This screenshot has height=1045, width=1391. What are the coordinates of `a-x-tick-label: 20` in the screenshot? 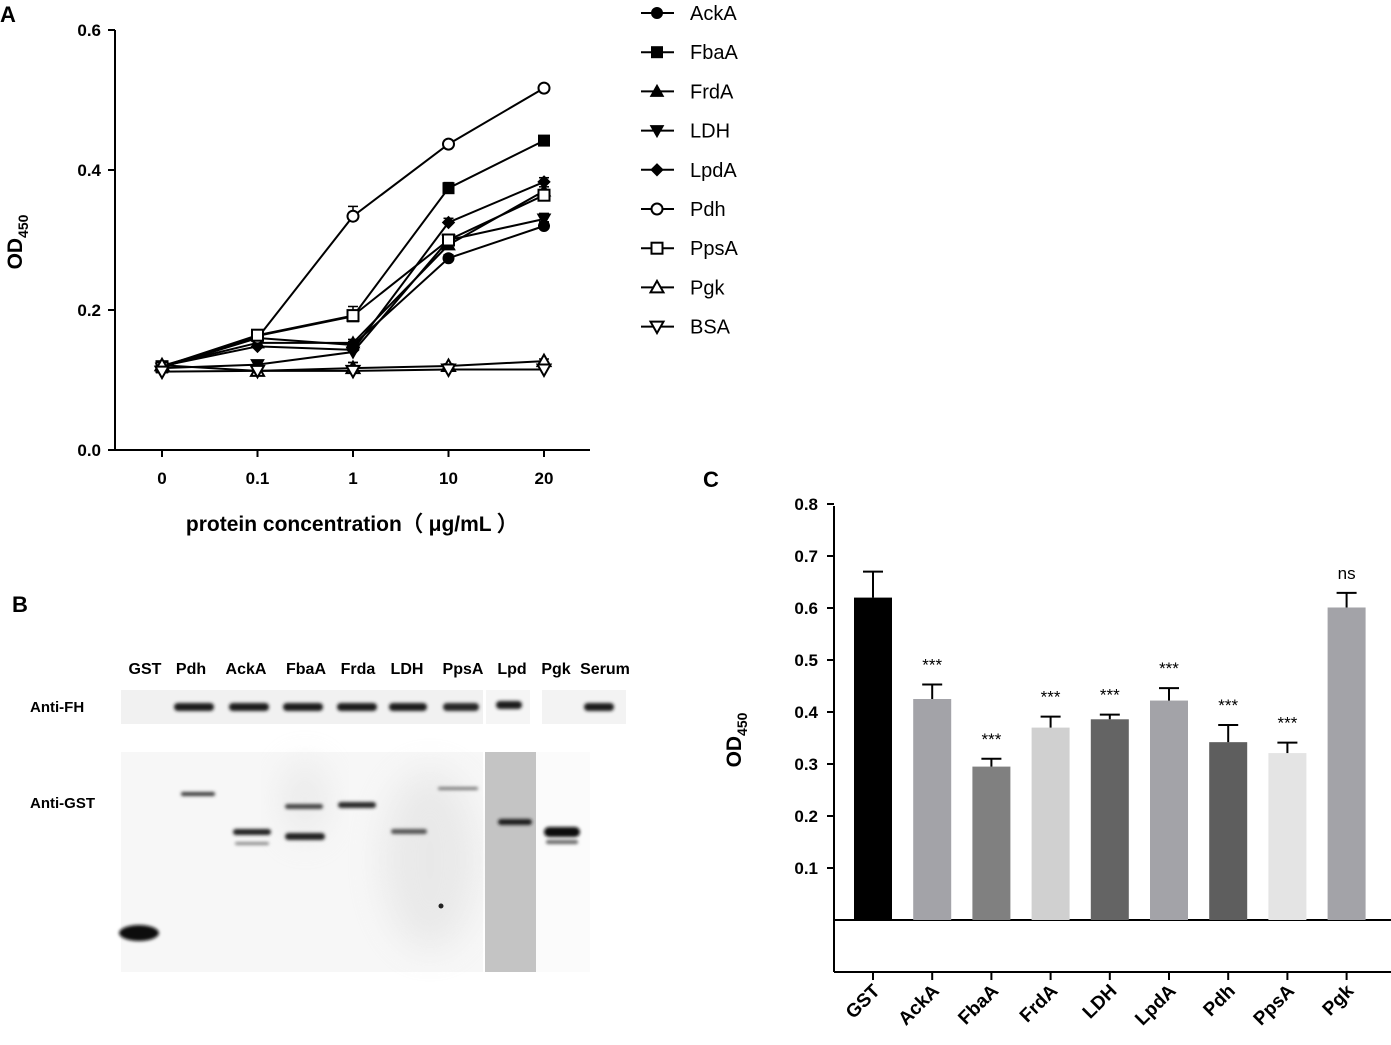 It's located at (544, 478).